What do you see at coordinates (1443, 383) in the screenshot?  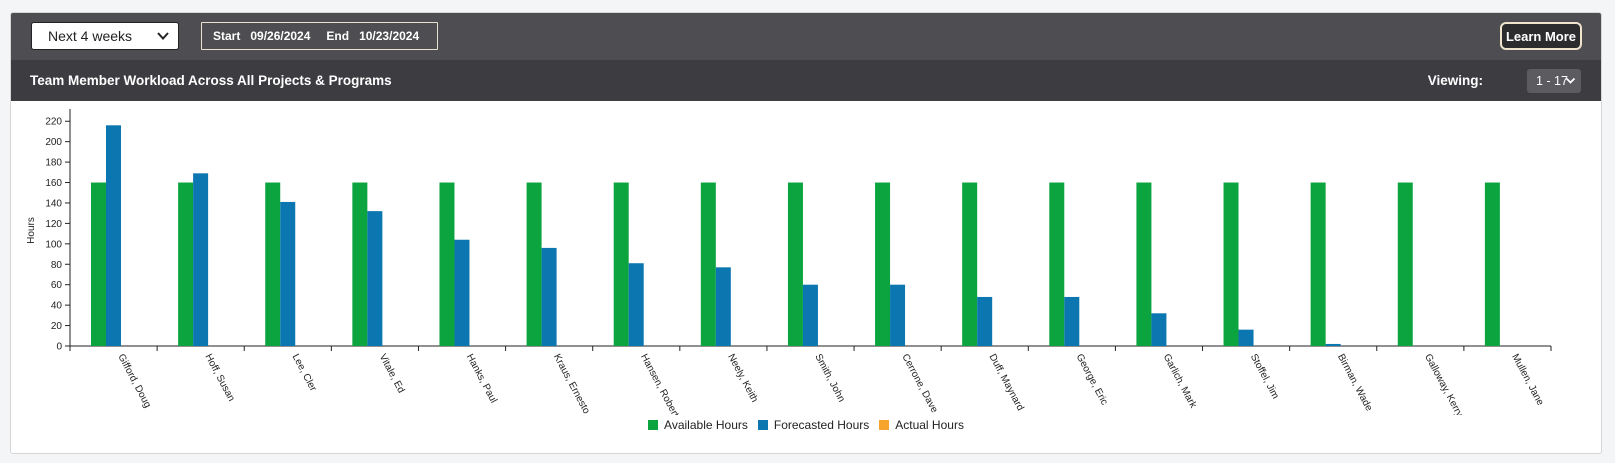 I see `x-tick-label: Galloway, Kerry` at bounding box center [1443, 383].